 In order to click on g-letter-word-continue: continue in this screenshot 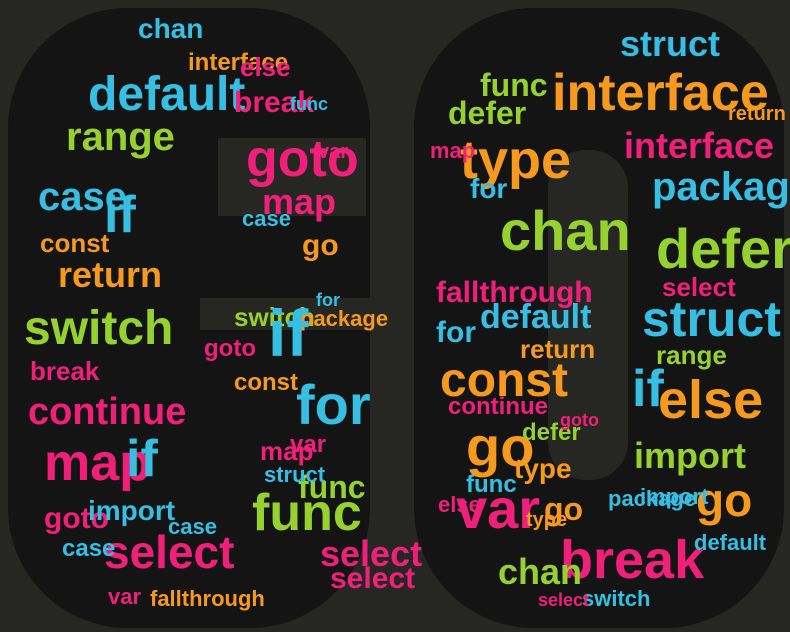, I will do `click(107, 412)`.